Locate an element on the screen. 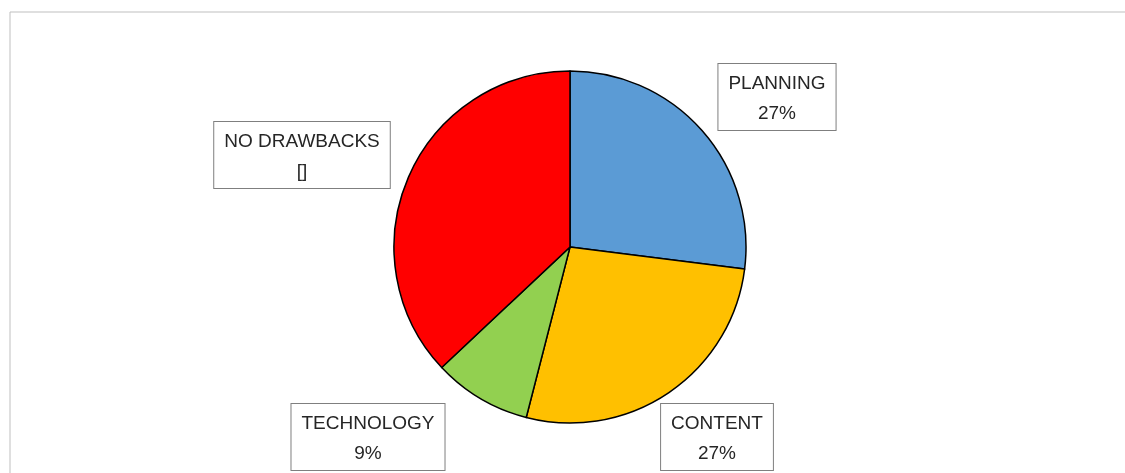 This screenshot has width=1125, height=473. data-label: 9% is located at coordinates (368, 452).